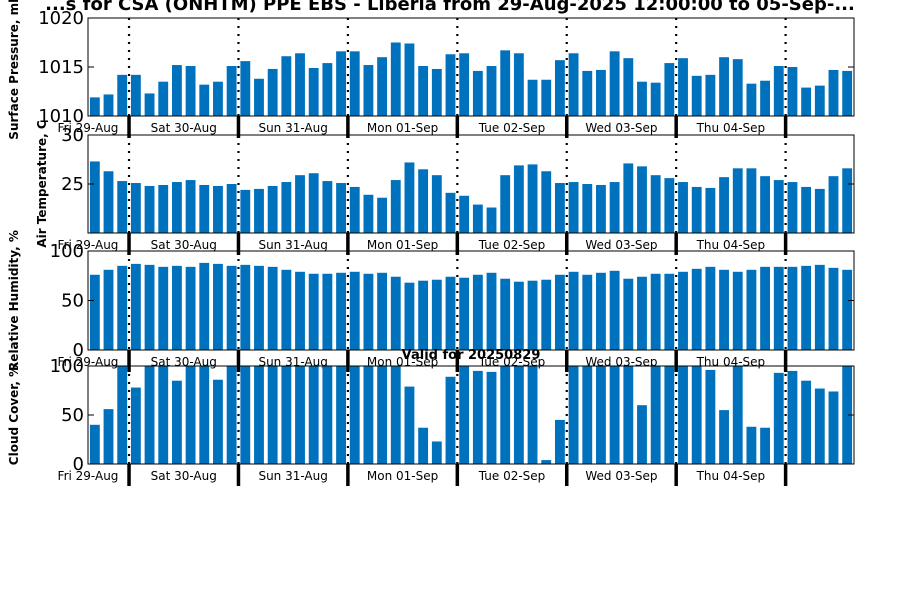 The image size is (900, 600). Describe the element at coordinates (42, 184) in the screenshot. I see `y-axis-label: Air Temperature, C` at that location.